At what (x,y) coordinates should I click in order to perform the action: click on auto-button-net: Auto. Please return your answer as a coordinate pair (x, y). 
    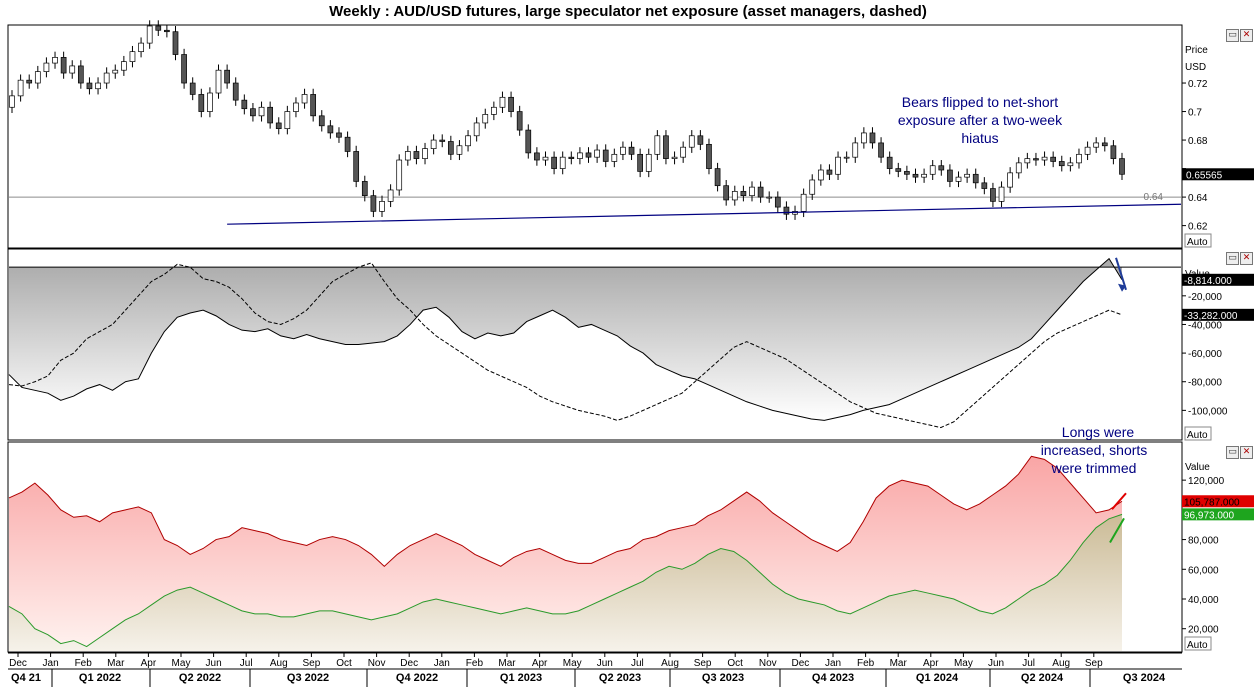
    Looking at the image, I should click on (1198, 433).